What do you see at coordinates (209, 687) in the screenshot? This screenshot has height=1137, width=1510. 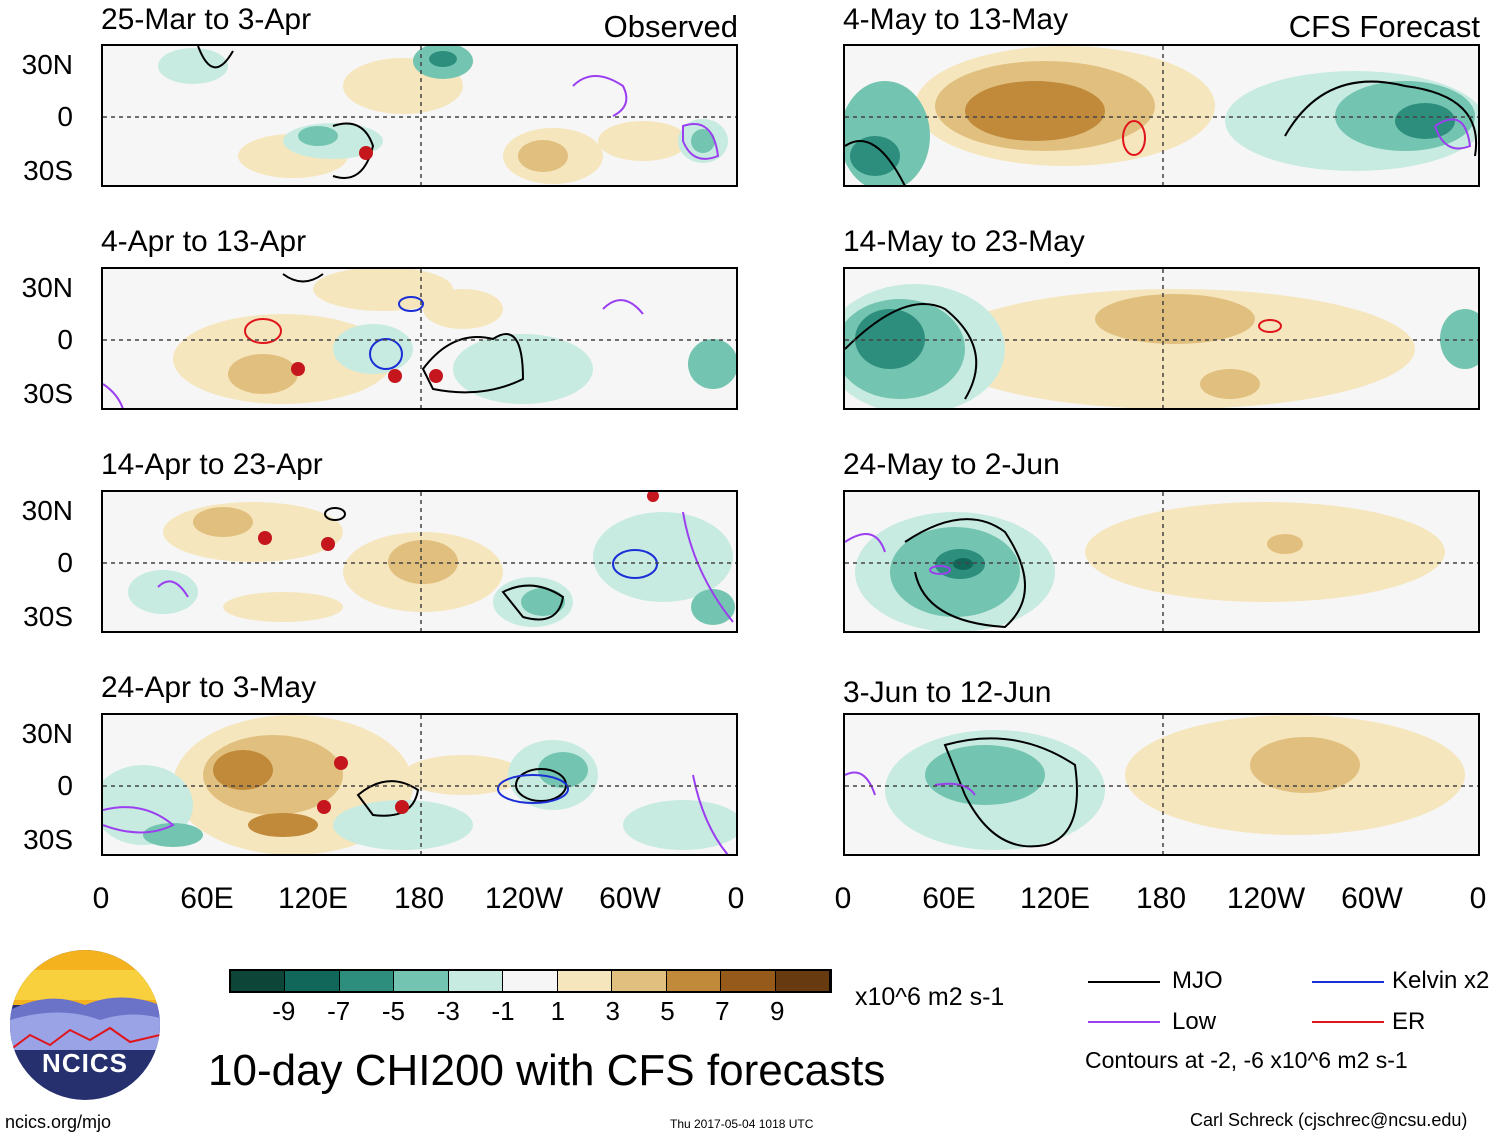 I see `panel-title: 24-Apr to 3-May` at bounding box center [209, 687].